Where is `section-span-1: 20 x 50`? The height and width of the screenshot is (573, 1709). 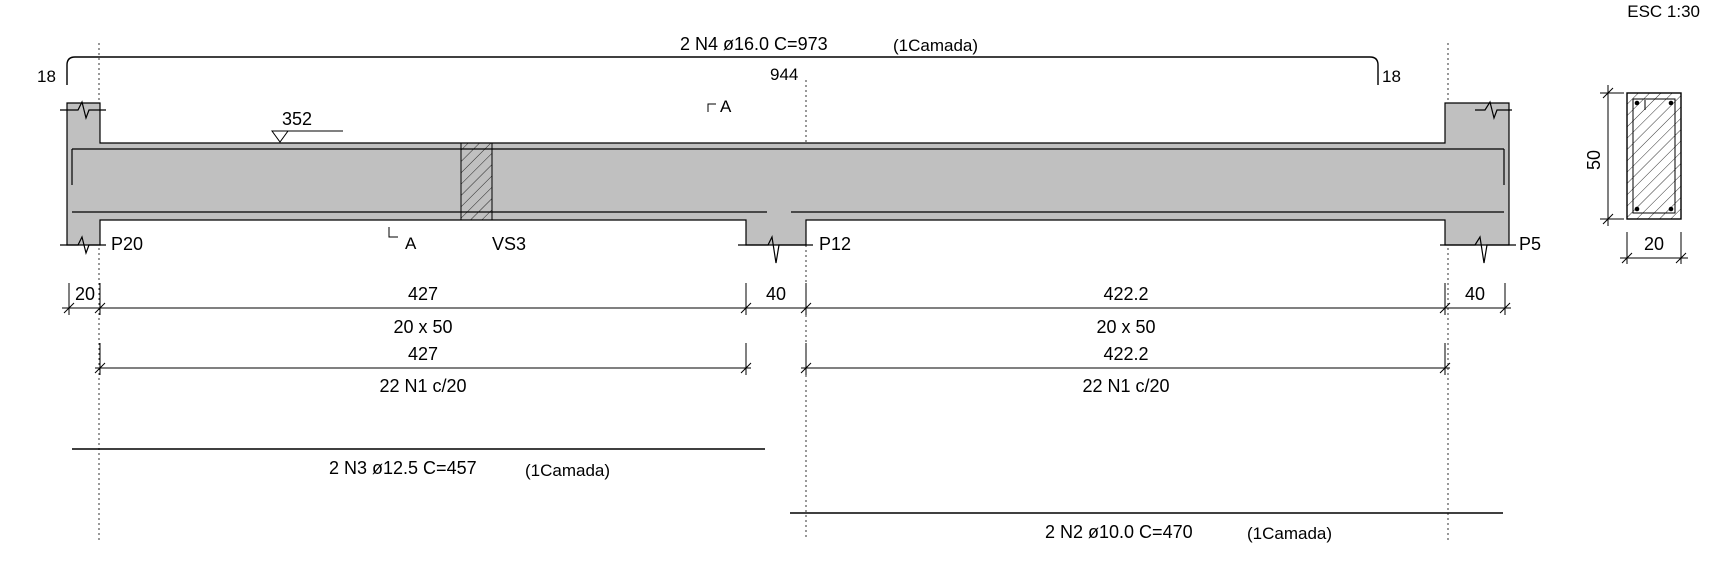 section-span-1: 20 x 50 is located at coordinates (422, 327).